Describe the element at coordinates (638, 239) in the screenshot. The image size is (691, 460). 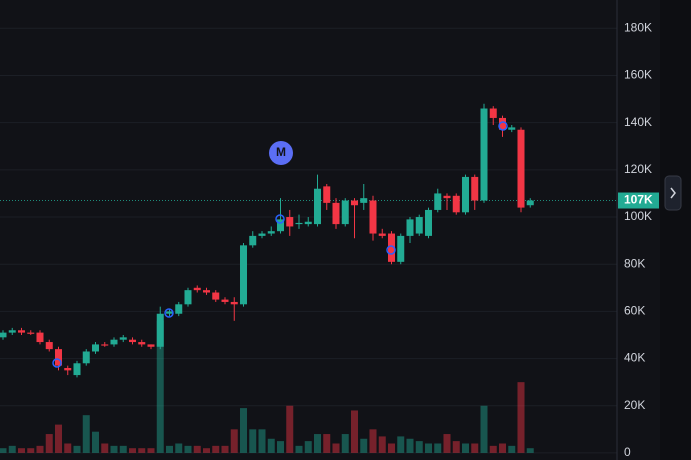
I see `price-axis: 0 20K 40K 60K 80K 100K 120K 140K 160K 180K 107K` at that location.